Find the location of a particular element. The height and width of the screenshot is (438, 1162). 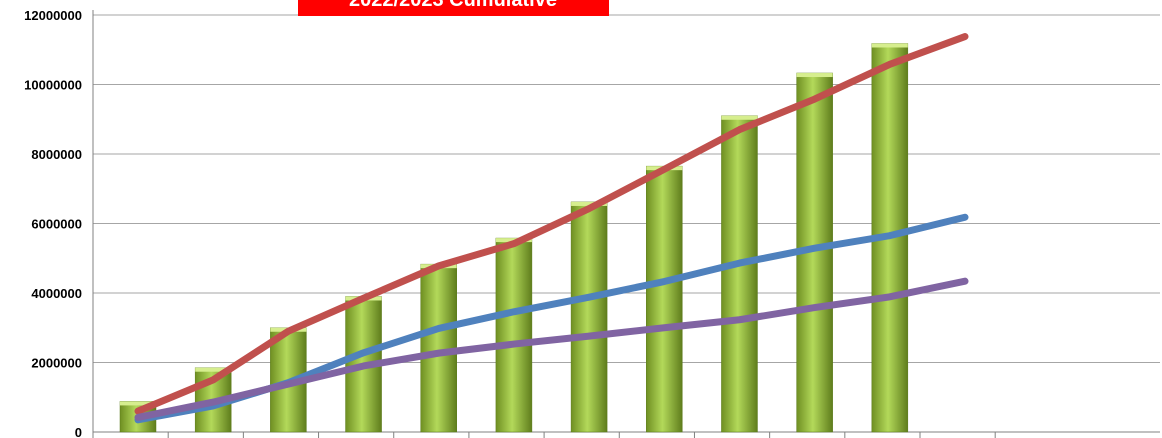

y-tick-label: 0 is located at coordinates (78, 431).